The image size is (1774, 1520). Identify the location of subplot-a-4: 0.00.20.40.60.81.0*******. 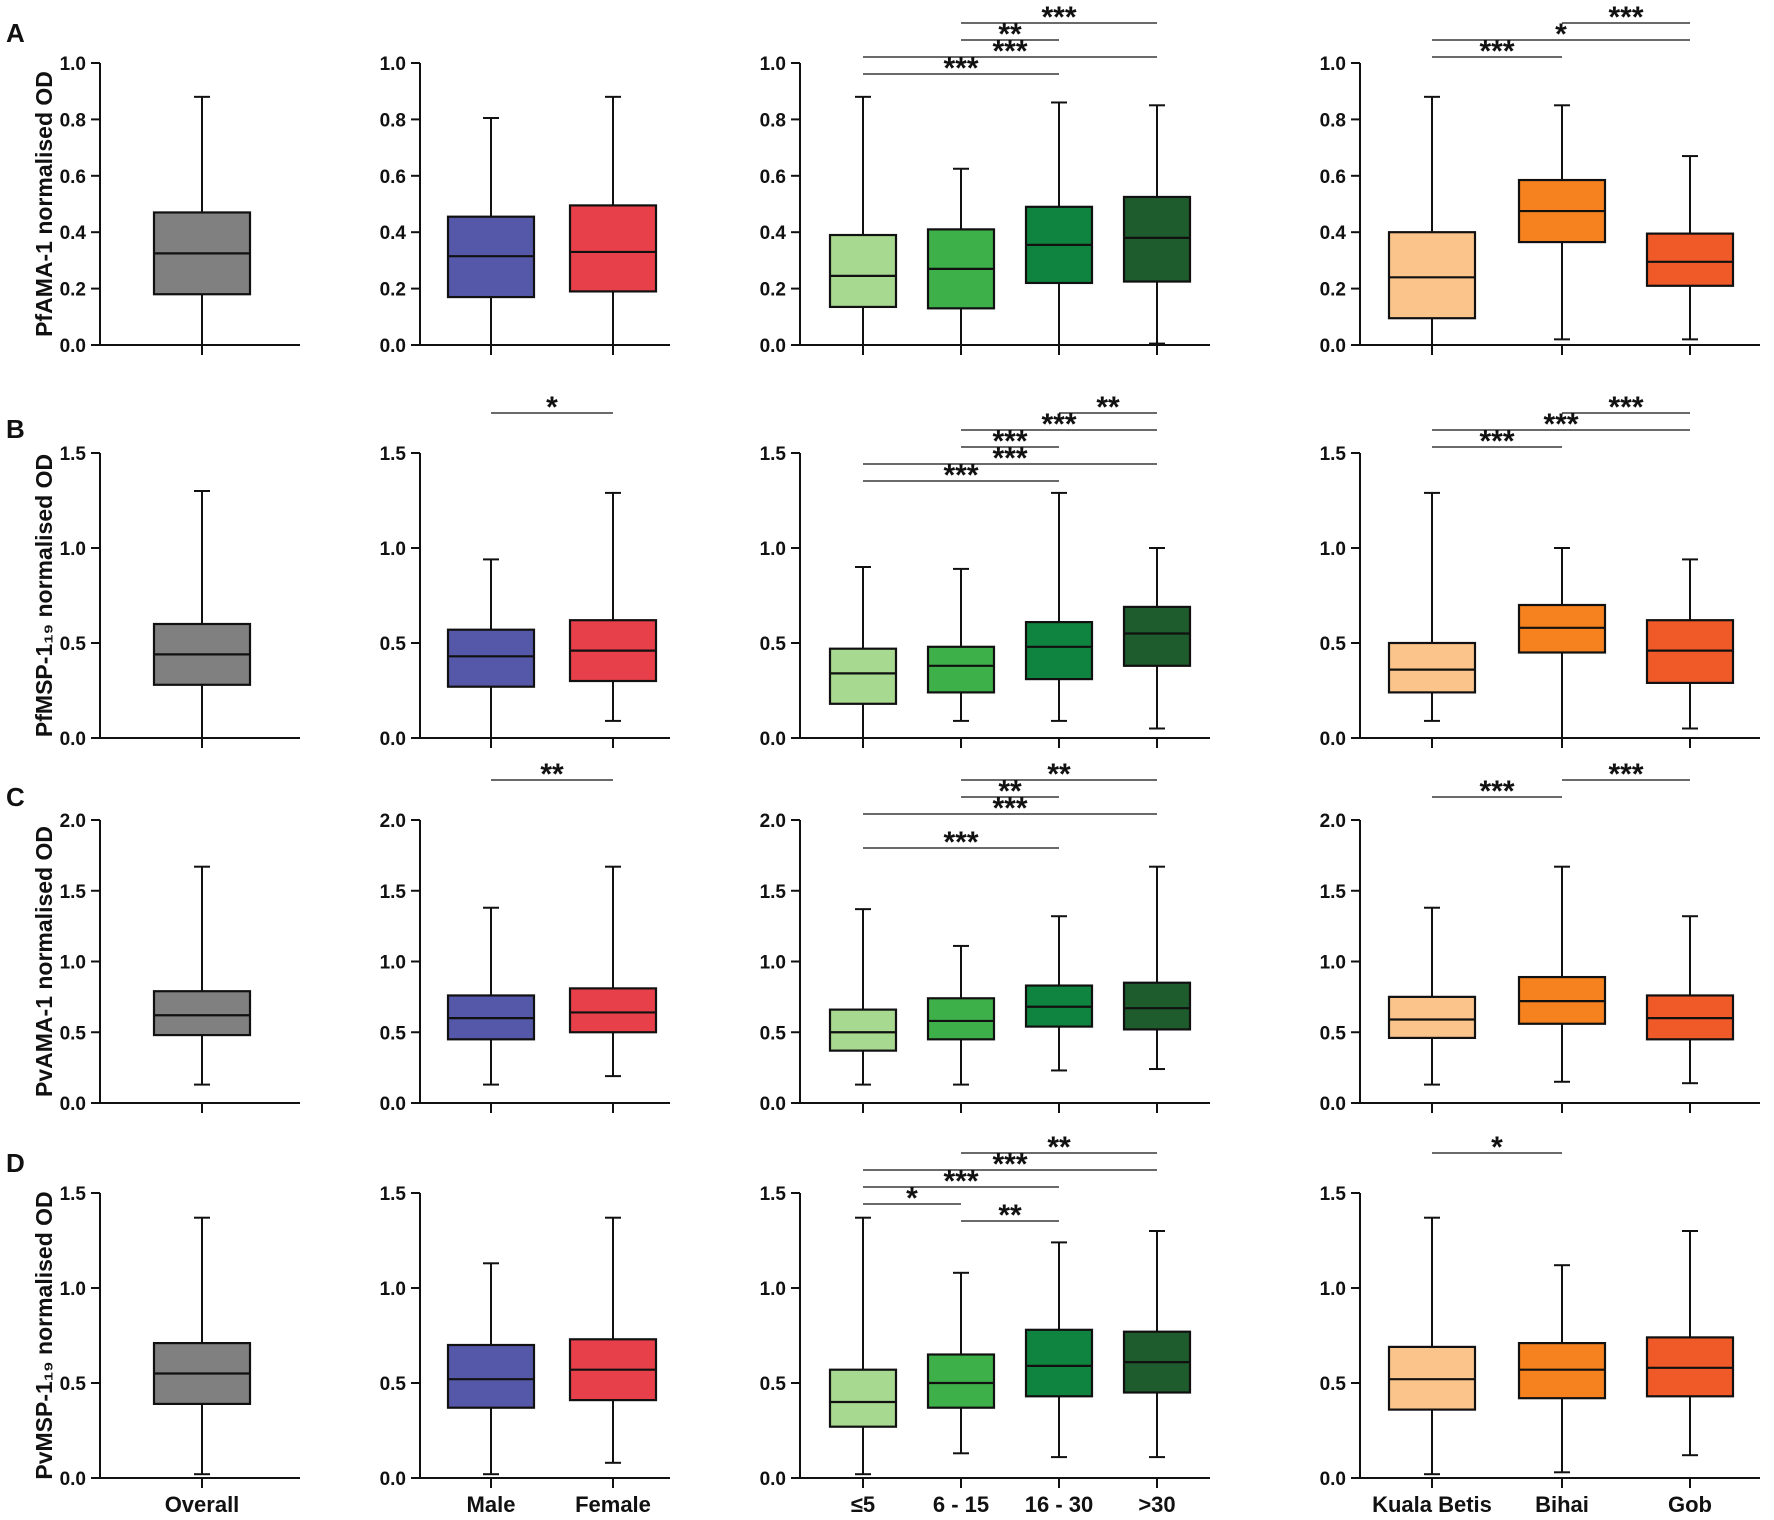
(1540, 179).